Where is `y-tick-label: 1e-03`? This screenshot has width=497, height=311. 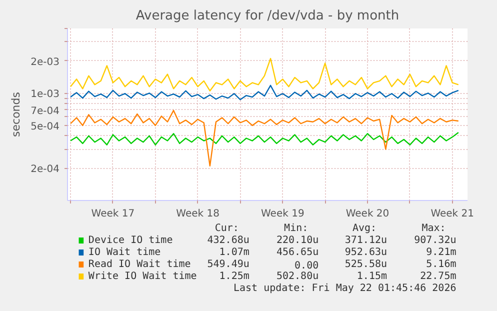 y-tick-label: 1e-03 is located at coordinates (45, 94).